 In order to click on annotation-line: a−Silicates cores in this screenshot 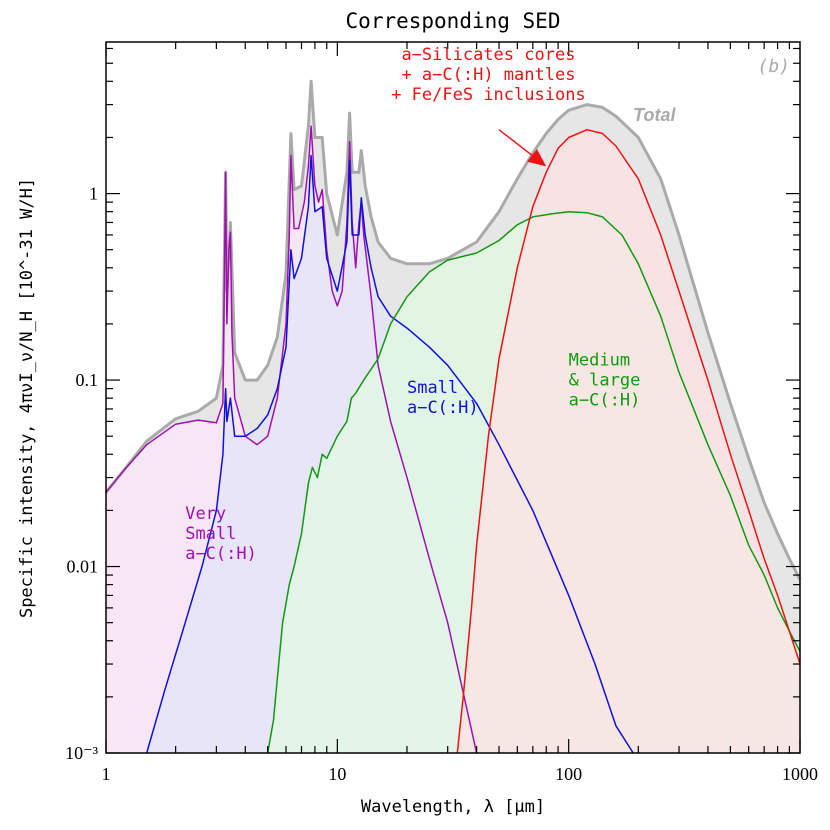, I will do `click(488, 55)`.